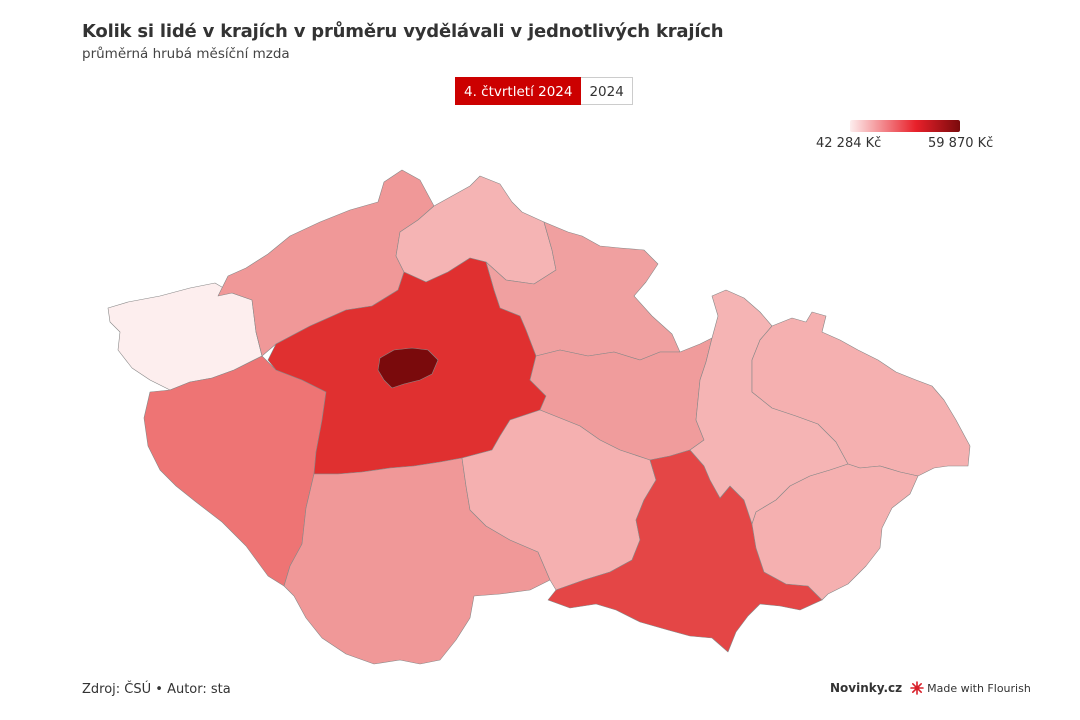 Image resolution: width=1080 pixels, height=720 pixels. I want to click on tab-q4-2024: 4. čtvrtletí 2024, so click(518, 91).